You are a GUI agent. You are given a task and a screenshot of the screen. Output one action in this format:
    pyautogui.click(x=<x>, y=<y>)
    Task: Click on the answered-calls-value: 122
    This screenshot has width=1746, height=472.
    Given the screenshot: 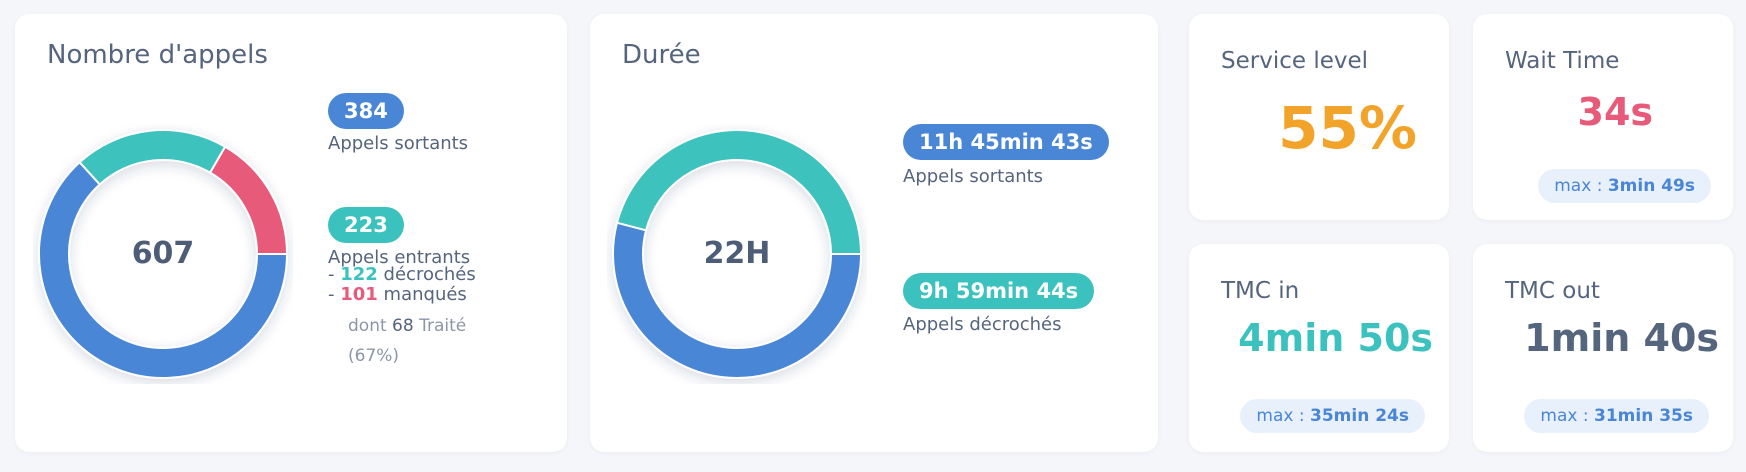 What is the action you would take?
    pyautogui.click(x=359, y=274)
    